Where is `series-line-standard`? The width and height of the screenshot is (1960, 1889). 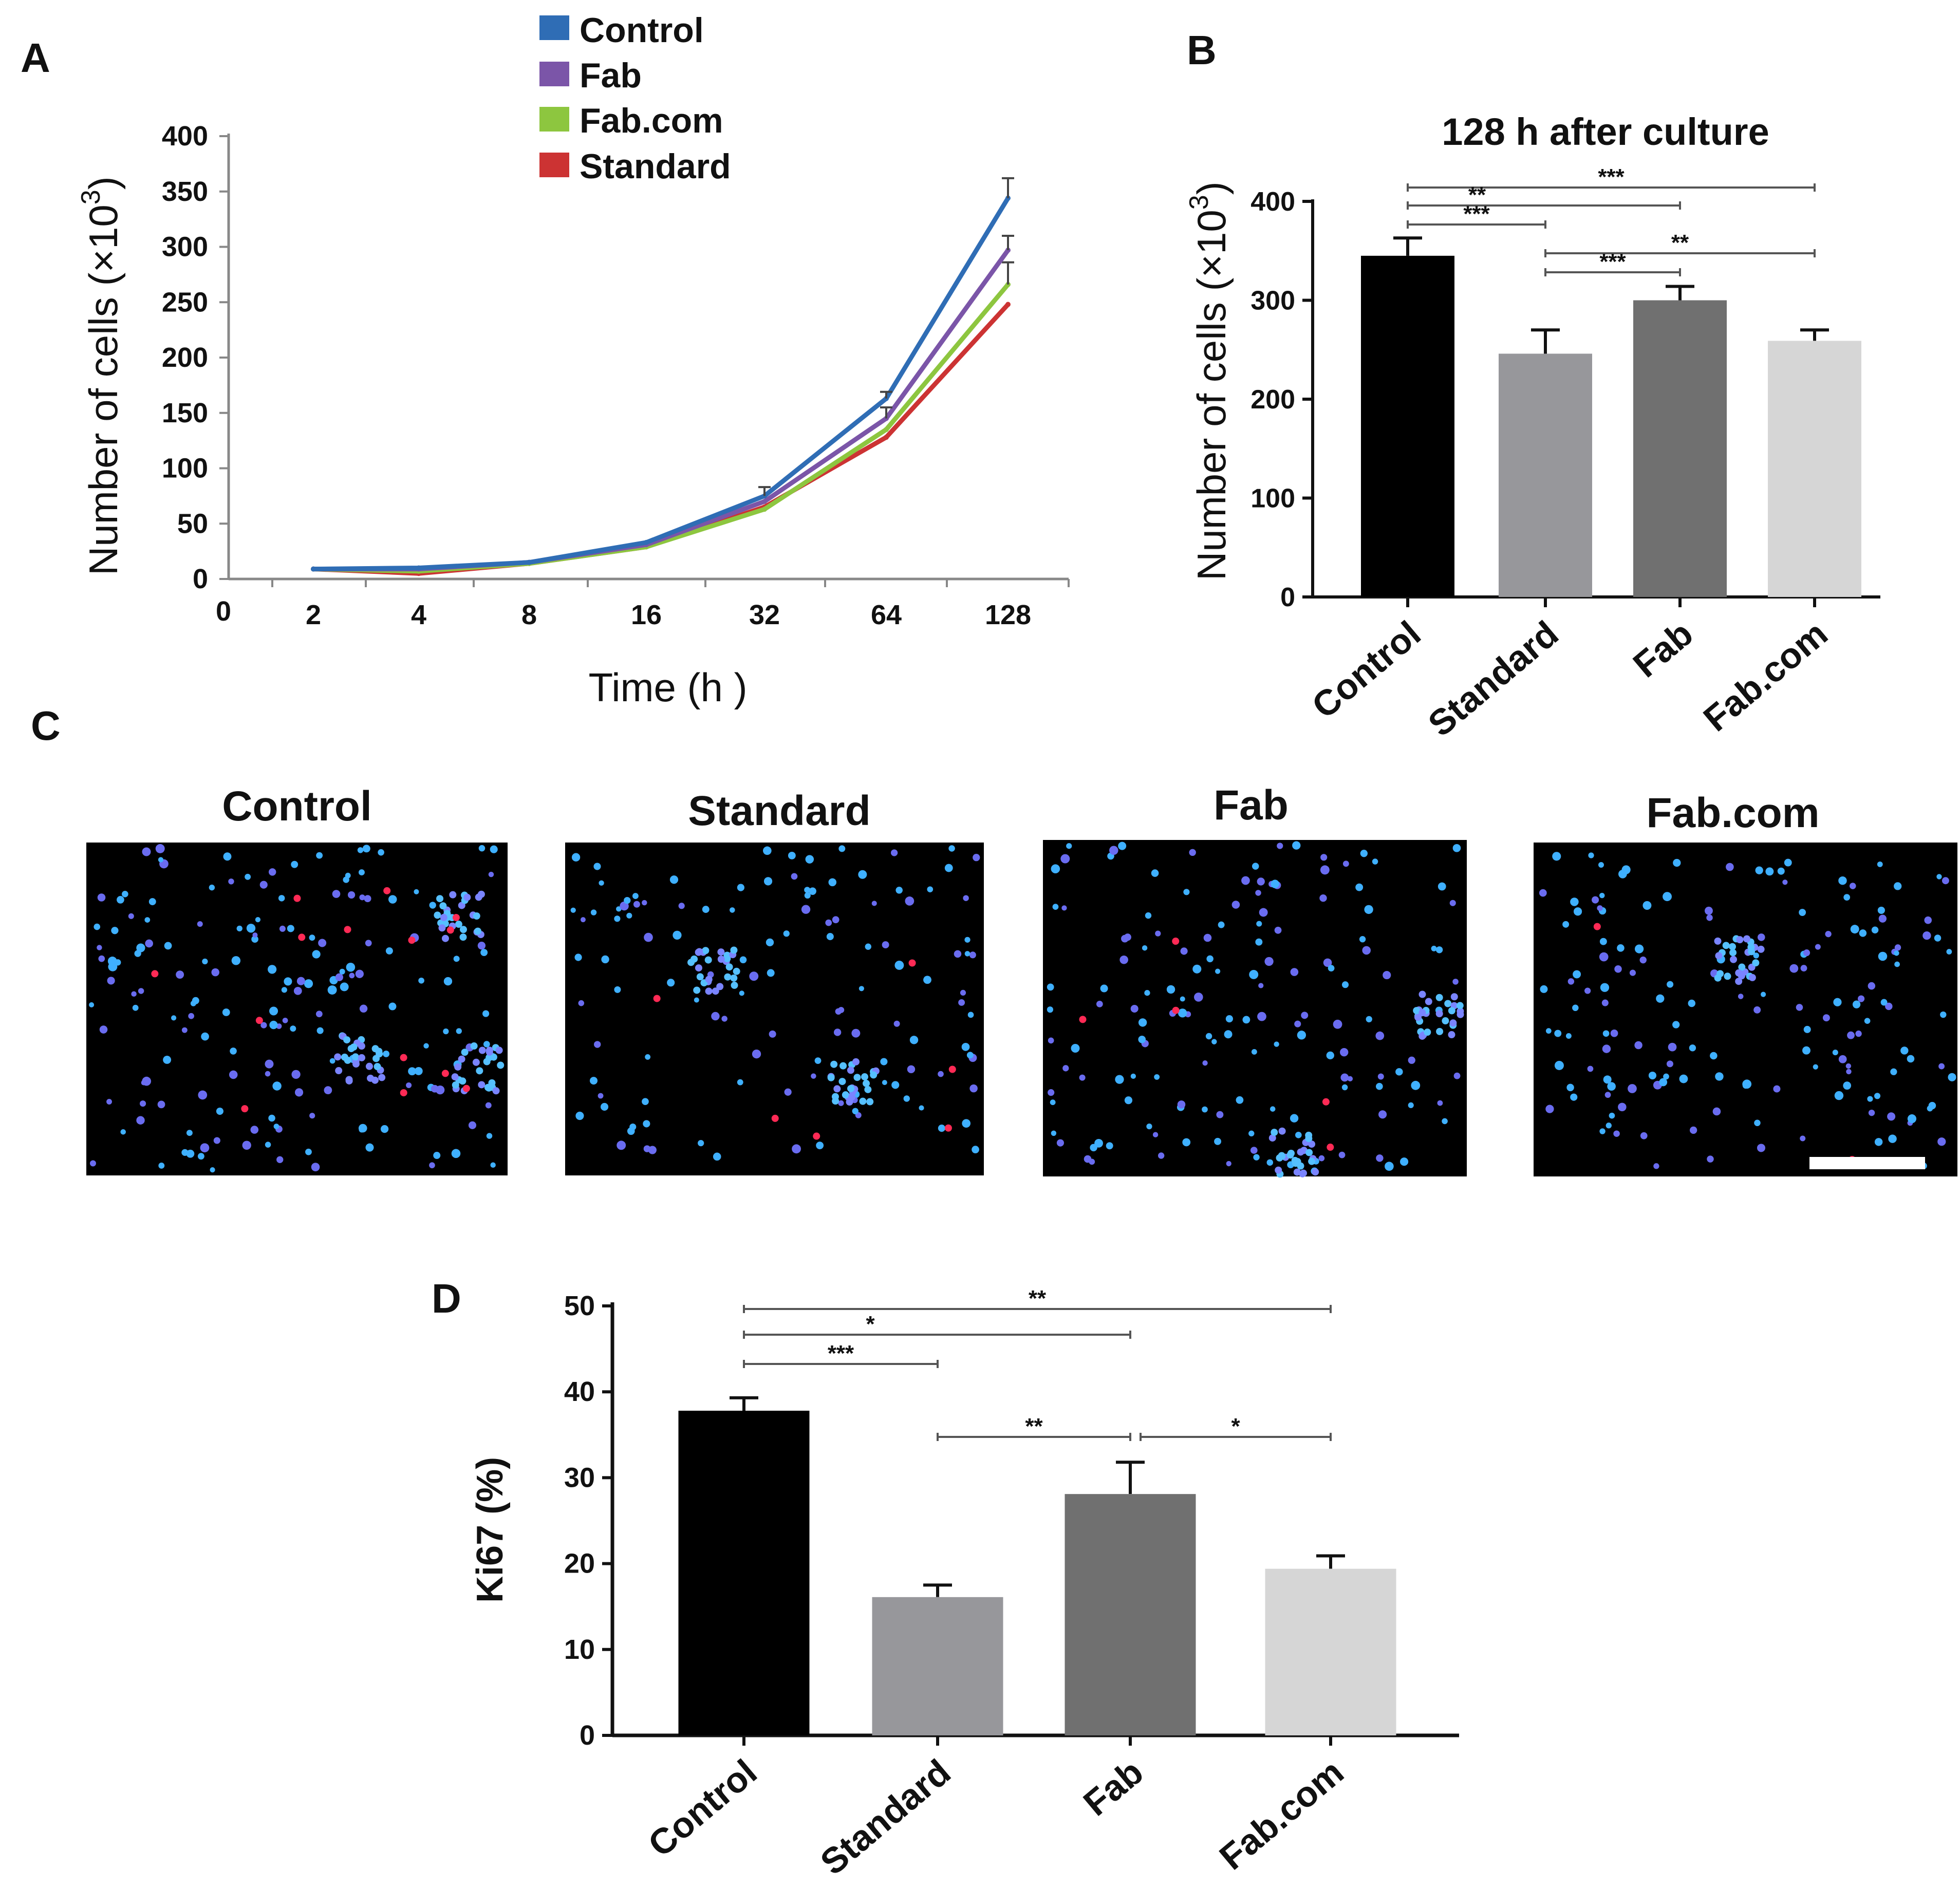
series-line-standard is located at coordinates (661, 439).